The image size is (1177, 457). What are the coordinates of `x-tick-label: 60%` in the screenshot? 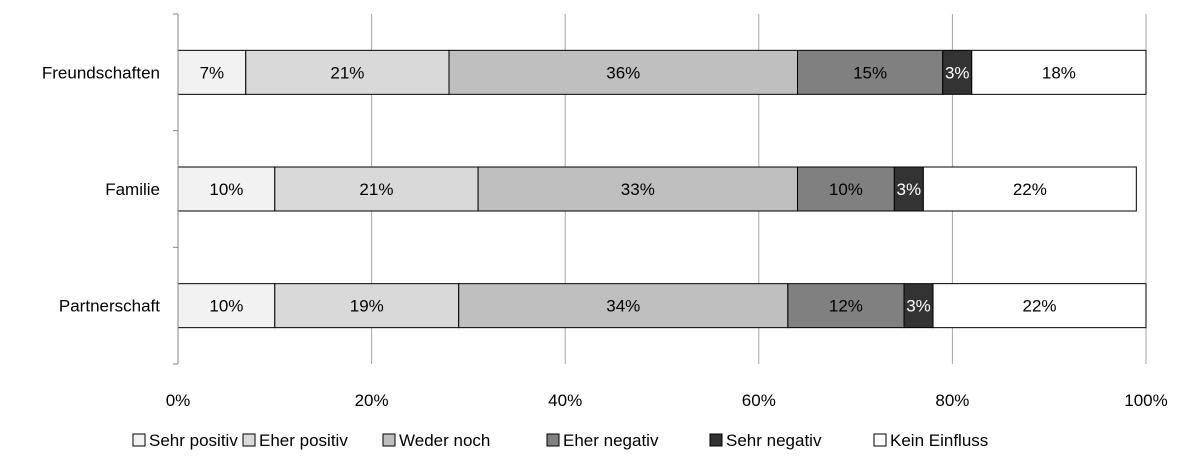 It's located at (759, 400).